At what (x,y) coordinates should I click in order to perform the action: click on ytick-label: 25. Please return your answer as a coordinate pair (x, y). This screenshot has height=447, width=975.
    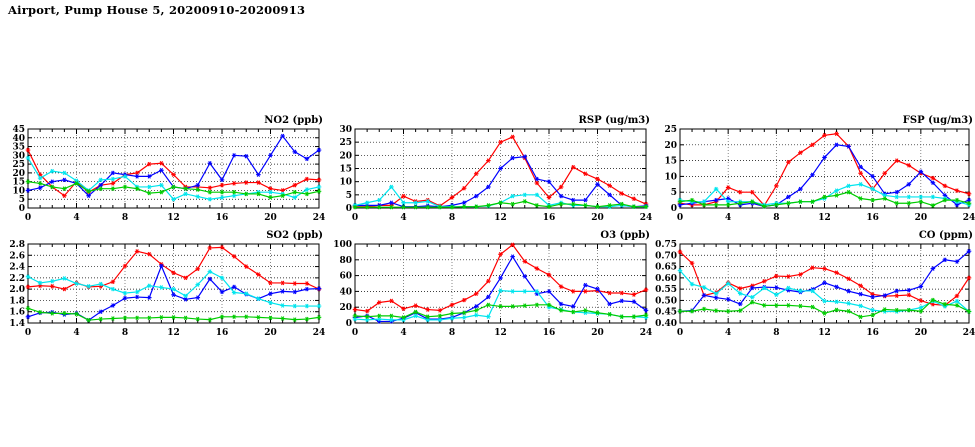
    Looking at the image, I should click on (18, 165).